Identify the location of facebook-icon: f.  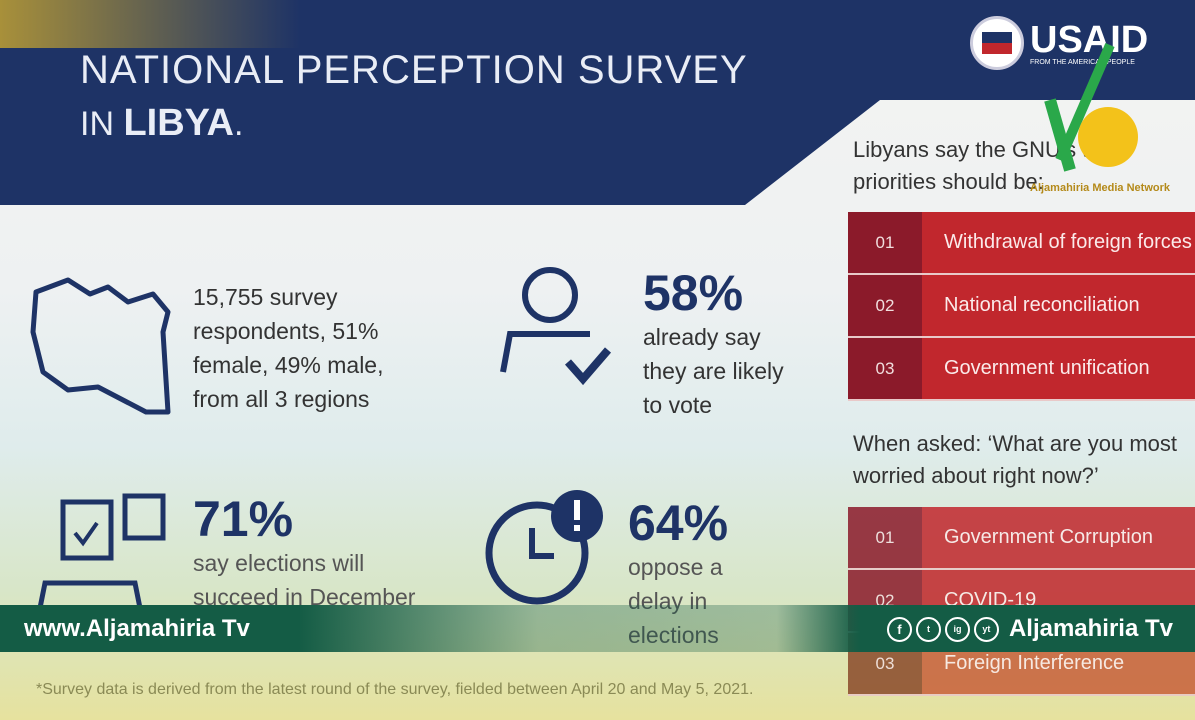
(899, 629).